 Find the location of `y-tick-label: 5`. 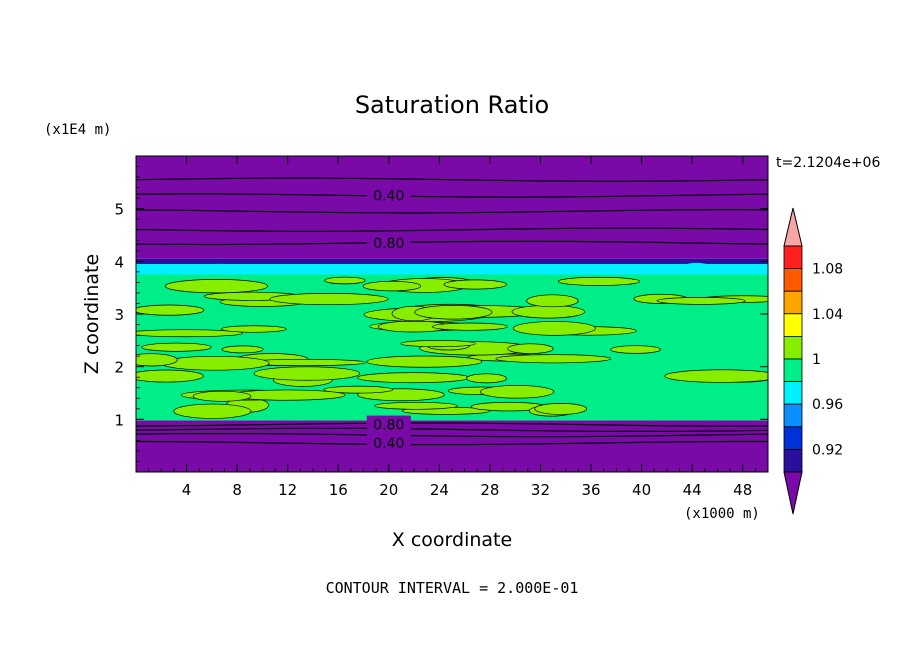

y-tick-label: 5 is located at coordinates (119, 210).